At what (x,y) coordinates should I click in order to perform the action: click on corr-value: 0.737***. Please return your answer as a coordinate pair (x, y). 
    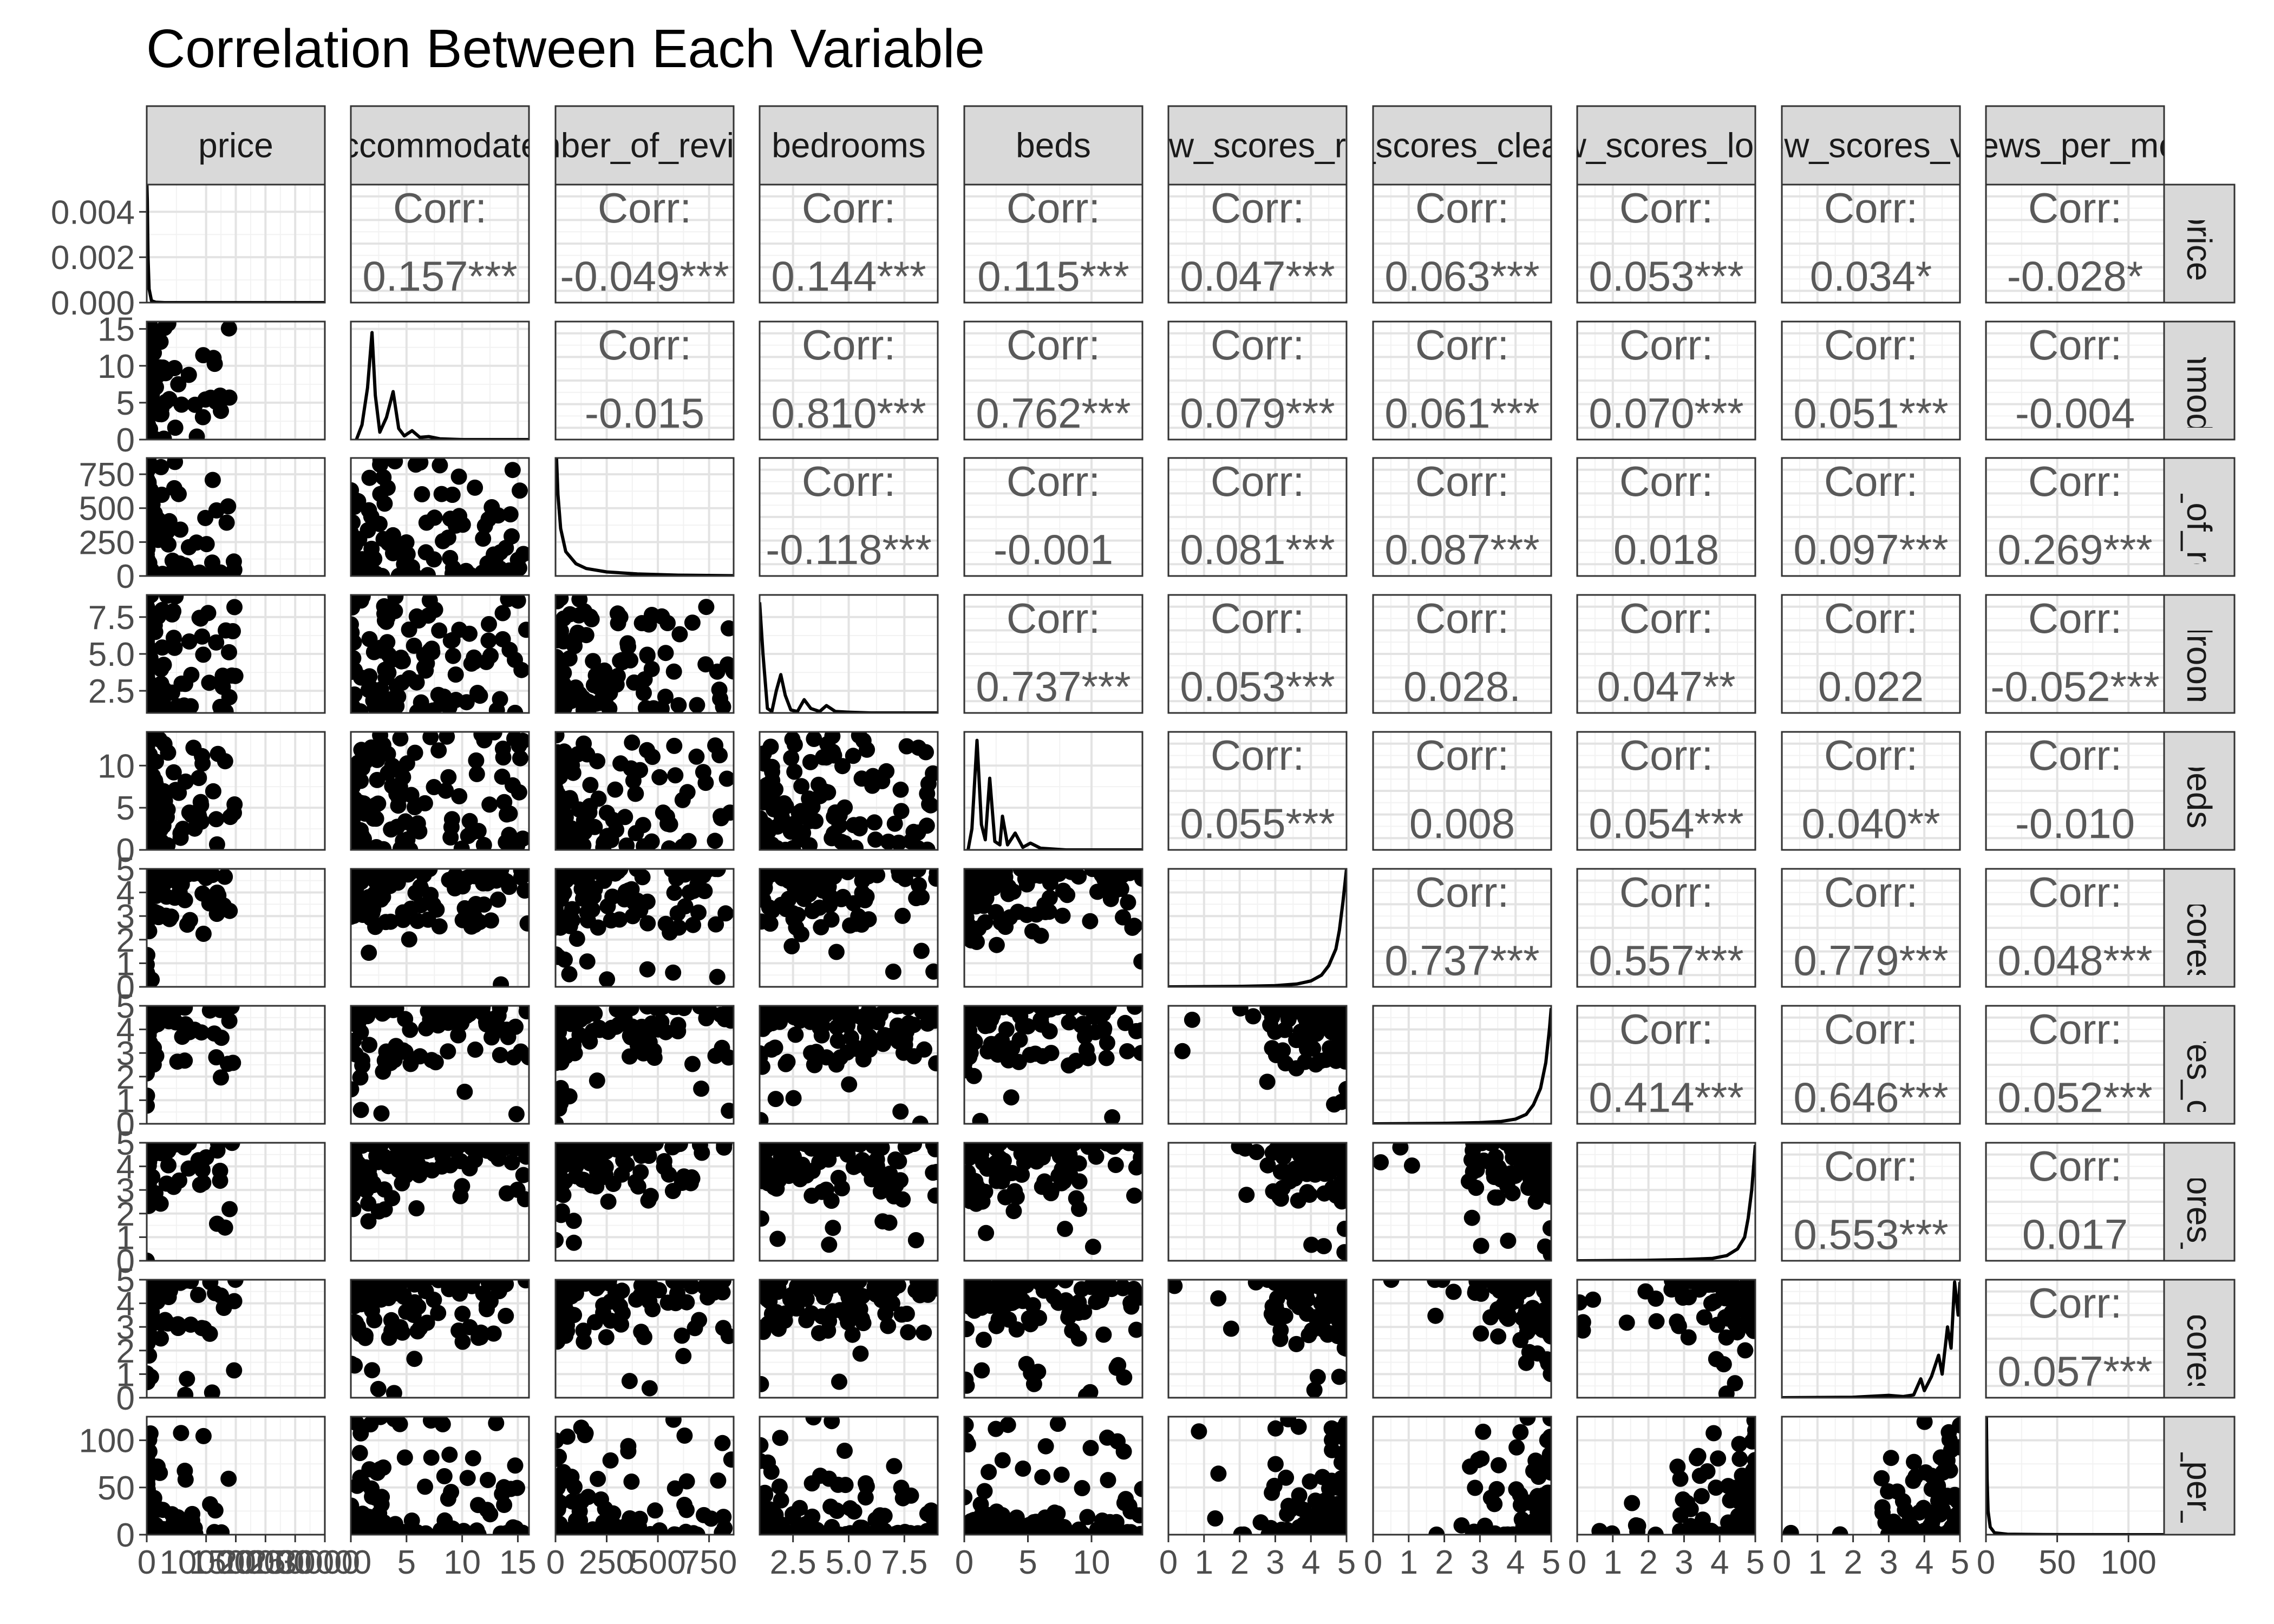
    Looking at the image, I should click on (1053, 686).